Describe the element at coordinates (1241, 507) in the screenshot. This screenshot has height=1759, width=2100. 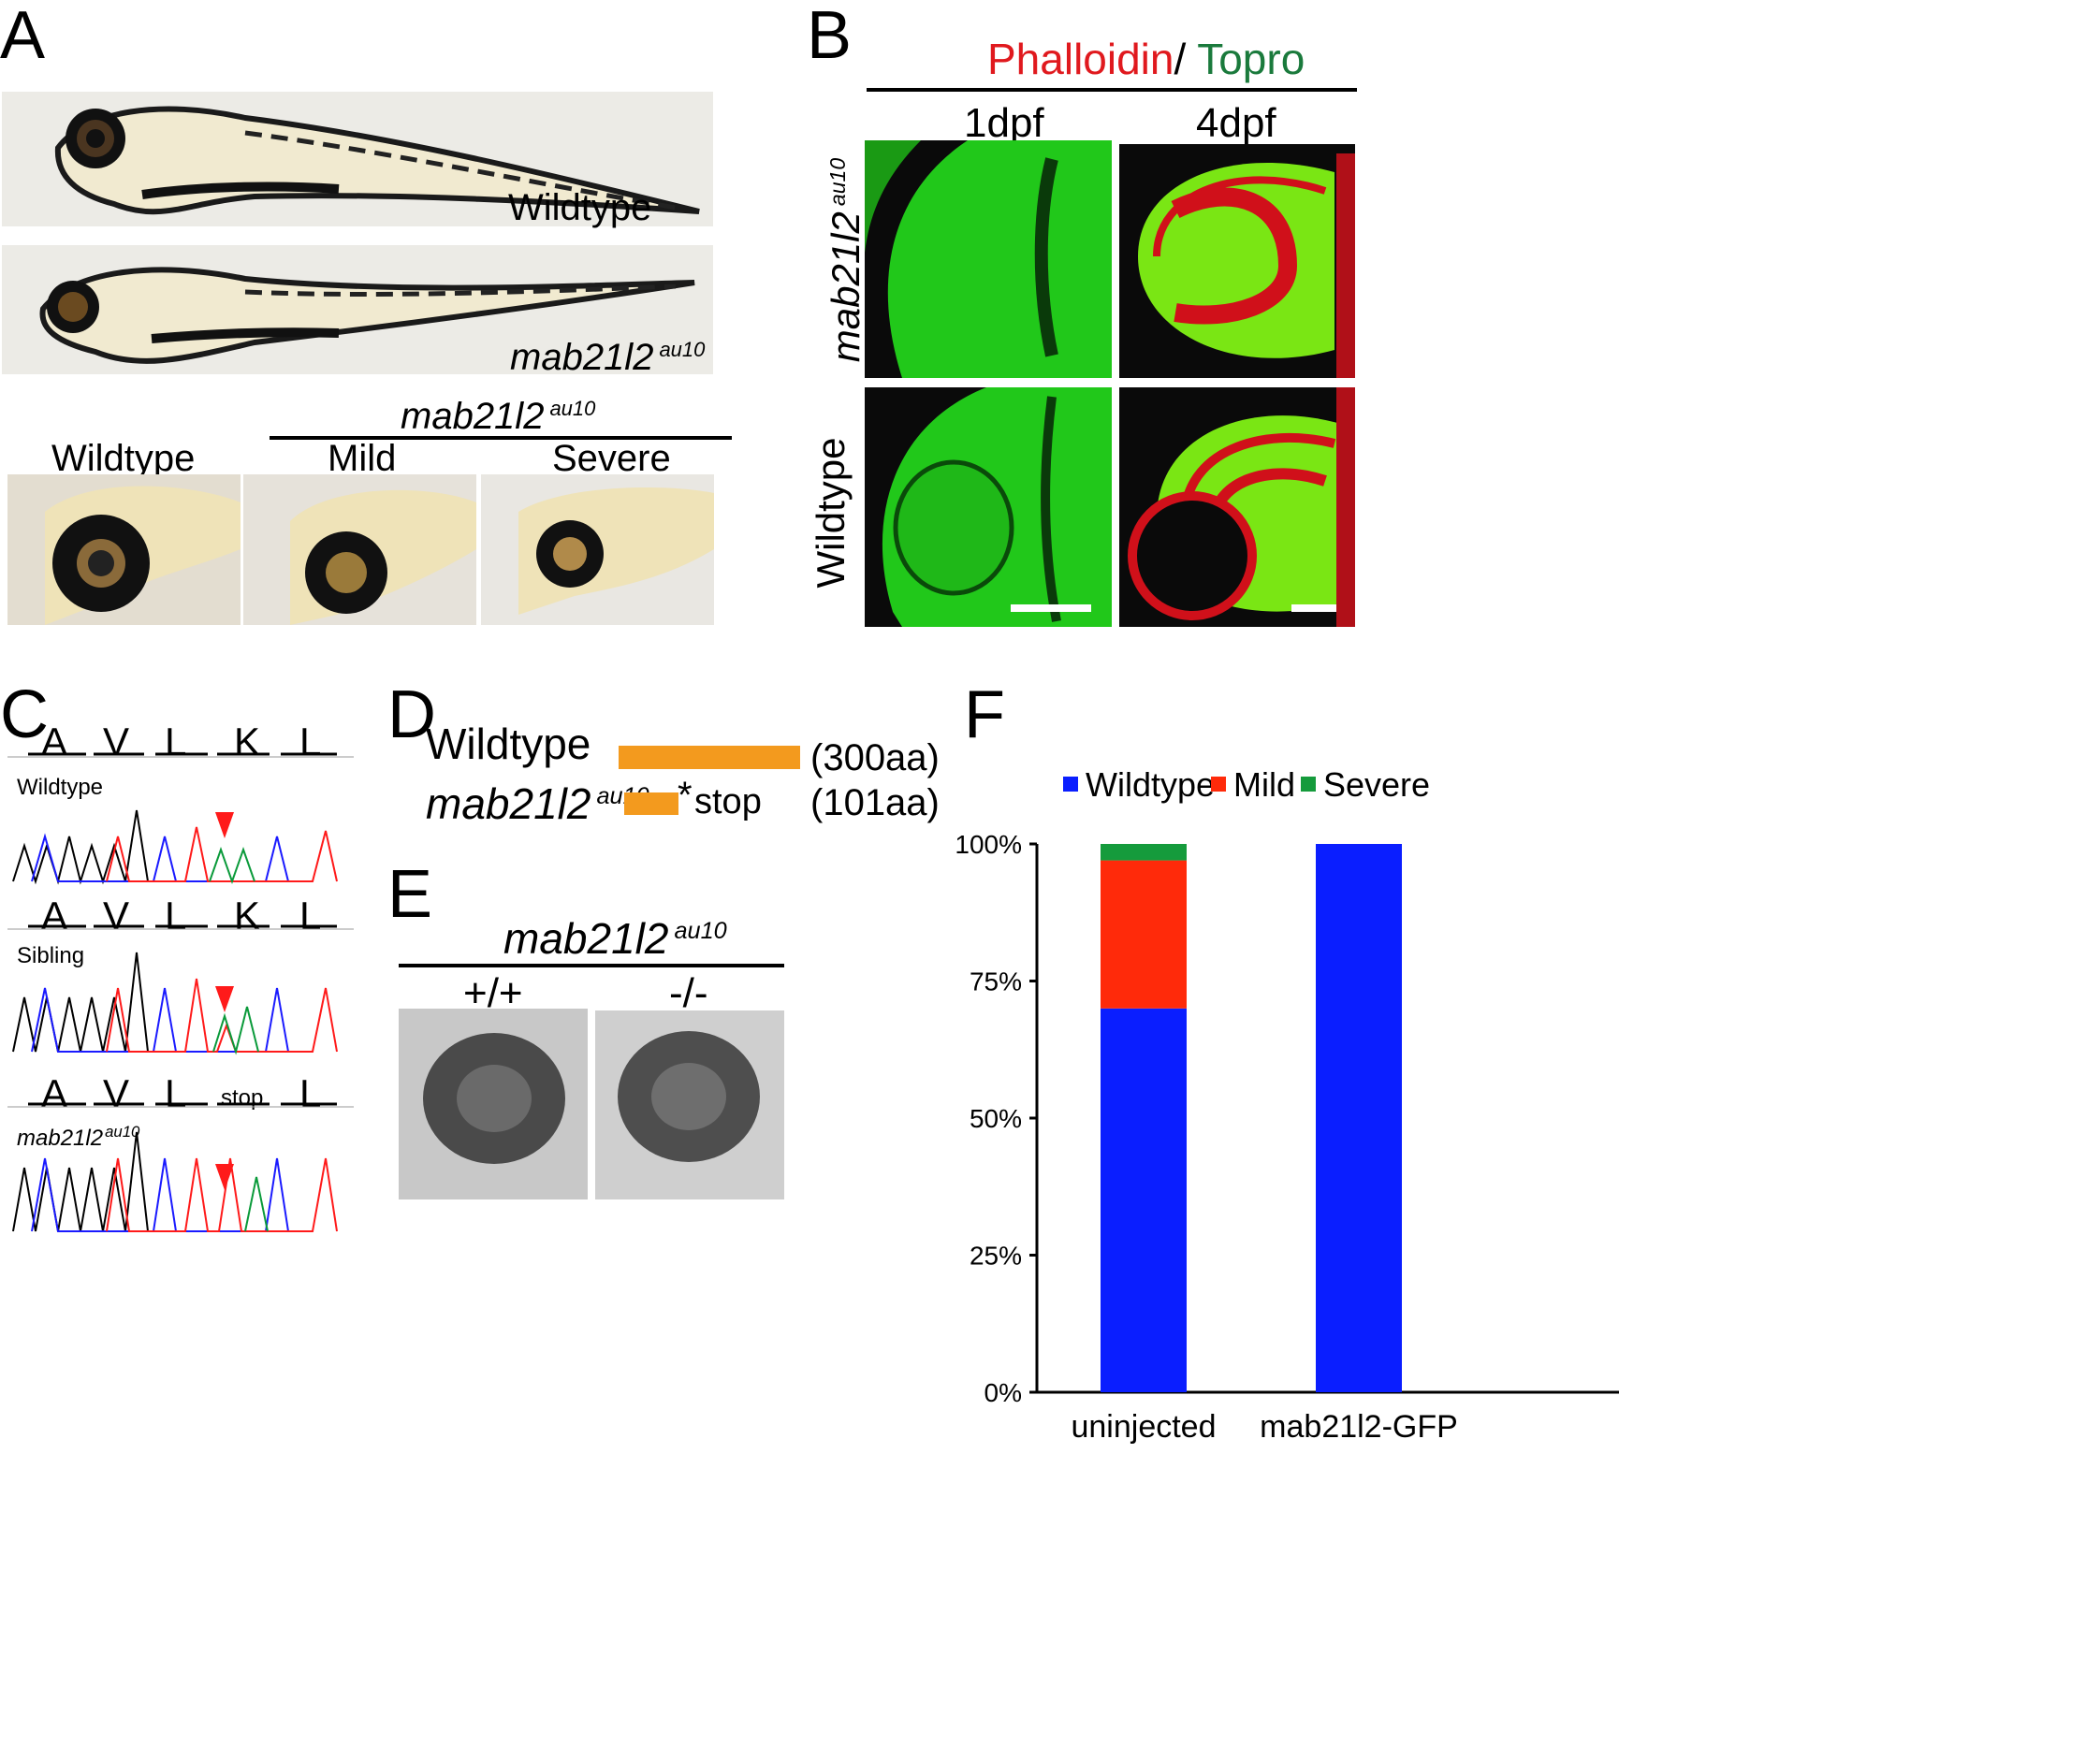
I see `confocal-wildtype-4dpf-drawing` at that location.